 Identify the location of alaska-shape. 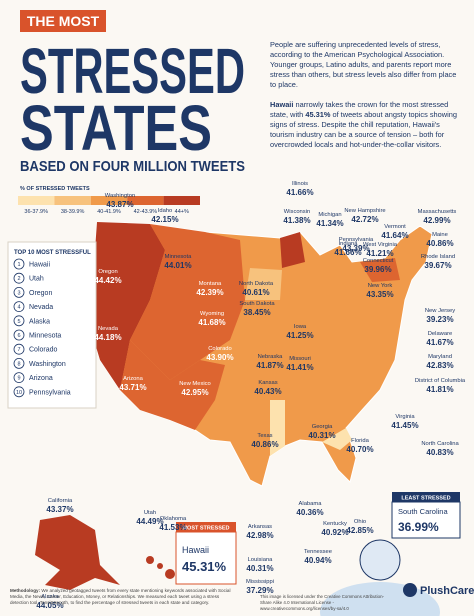
(77, 552).